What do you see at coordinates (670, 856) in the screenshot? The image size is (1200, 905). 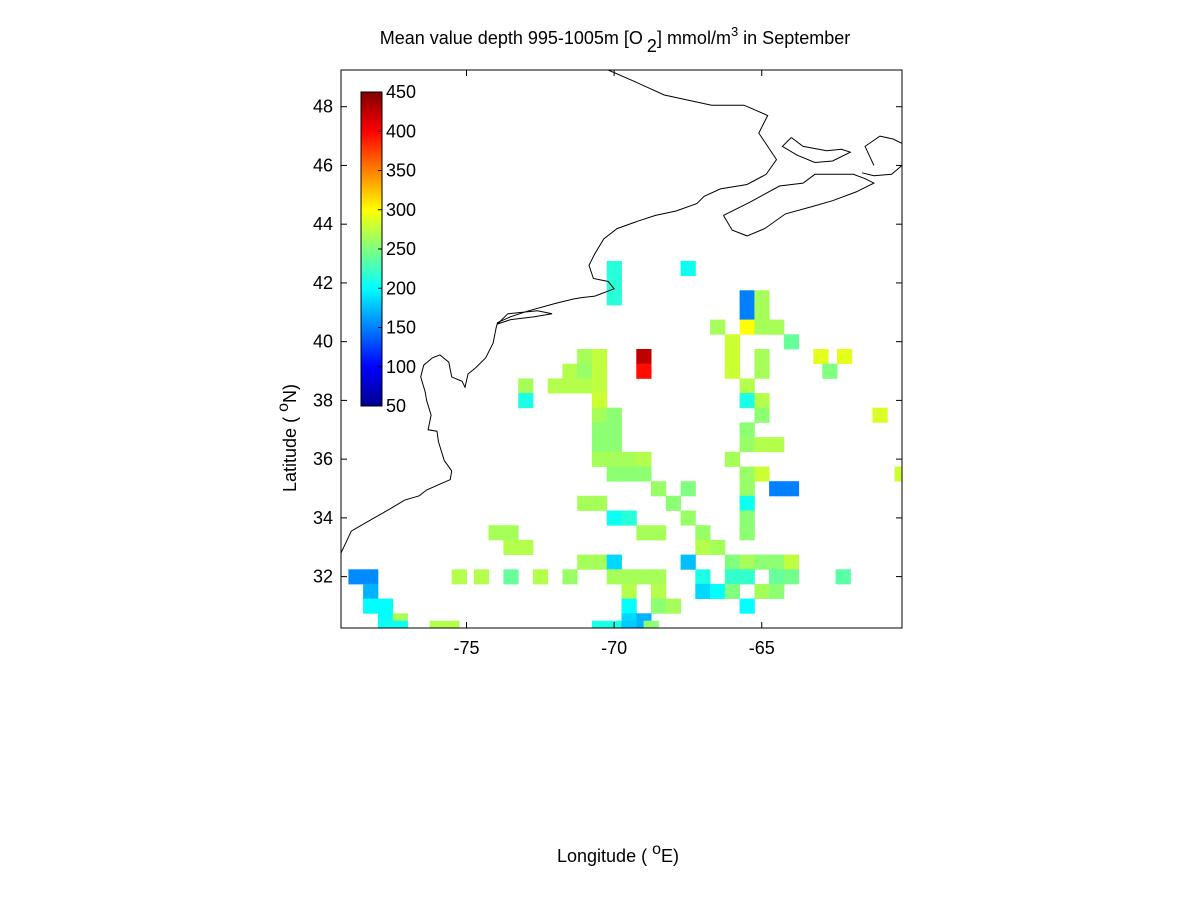 I see `x-label-post: E)` at bounding box center [670, 856].